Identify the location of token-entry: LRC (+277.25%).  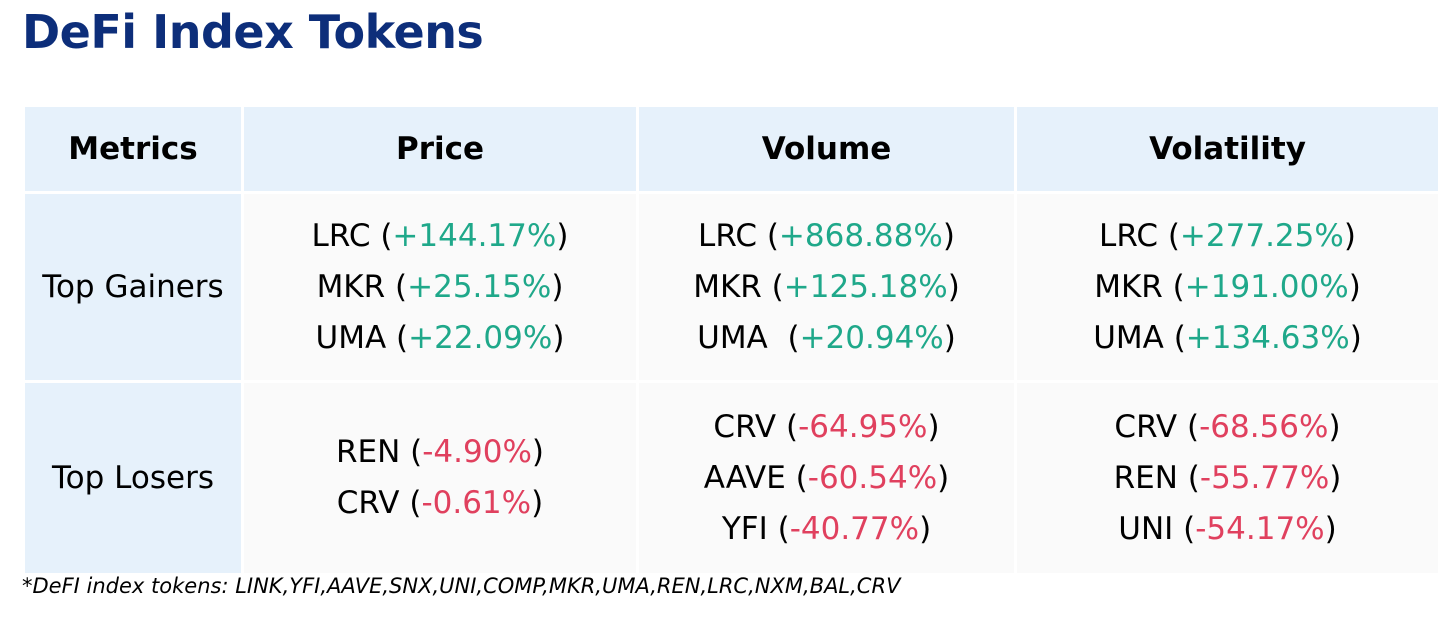
(1227, 235).